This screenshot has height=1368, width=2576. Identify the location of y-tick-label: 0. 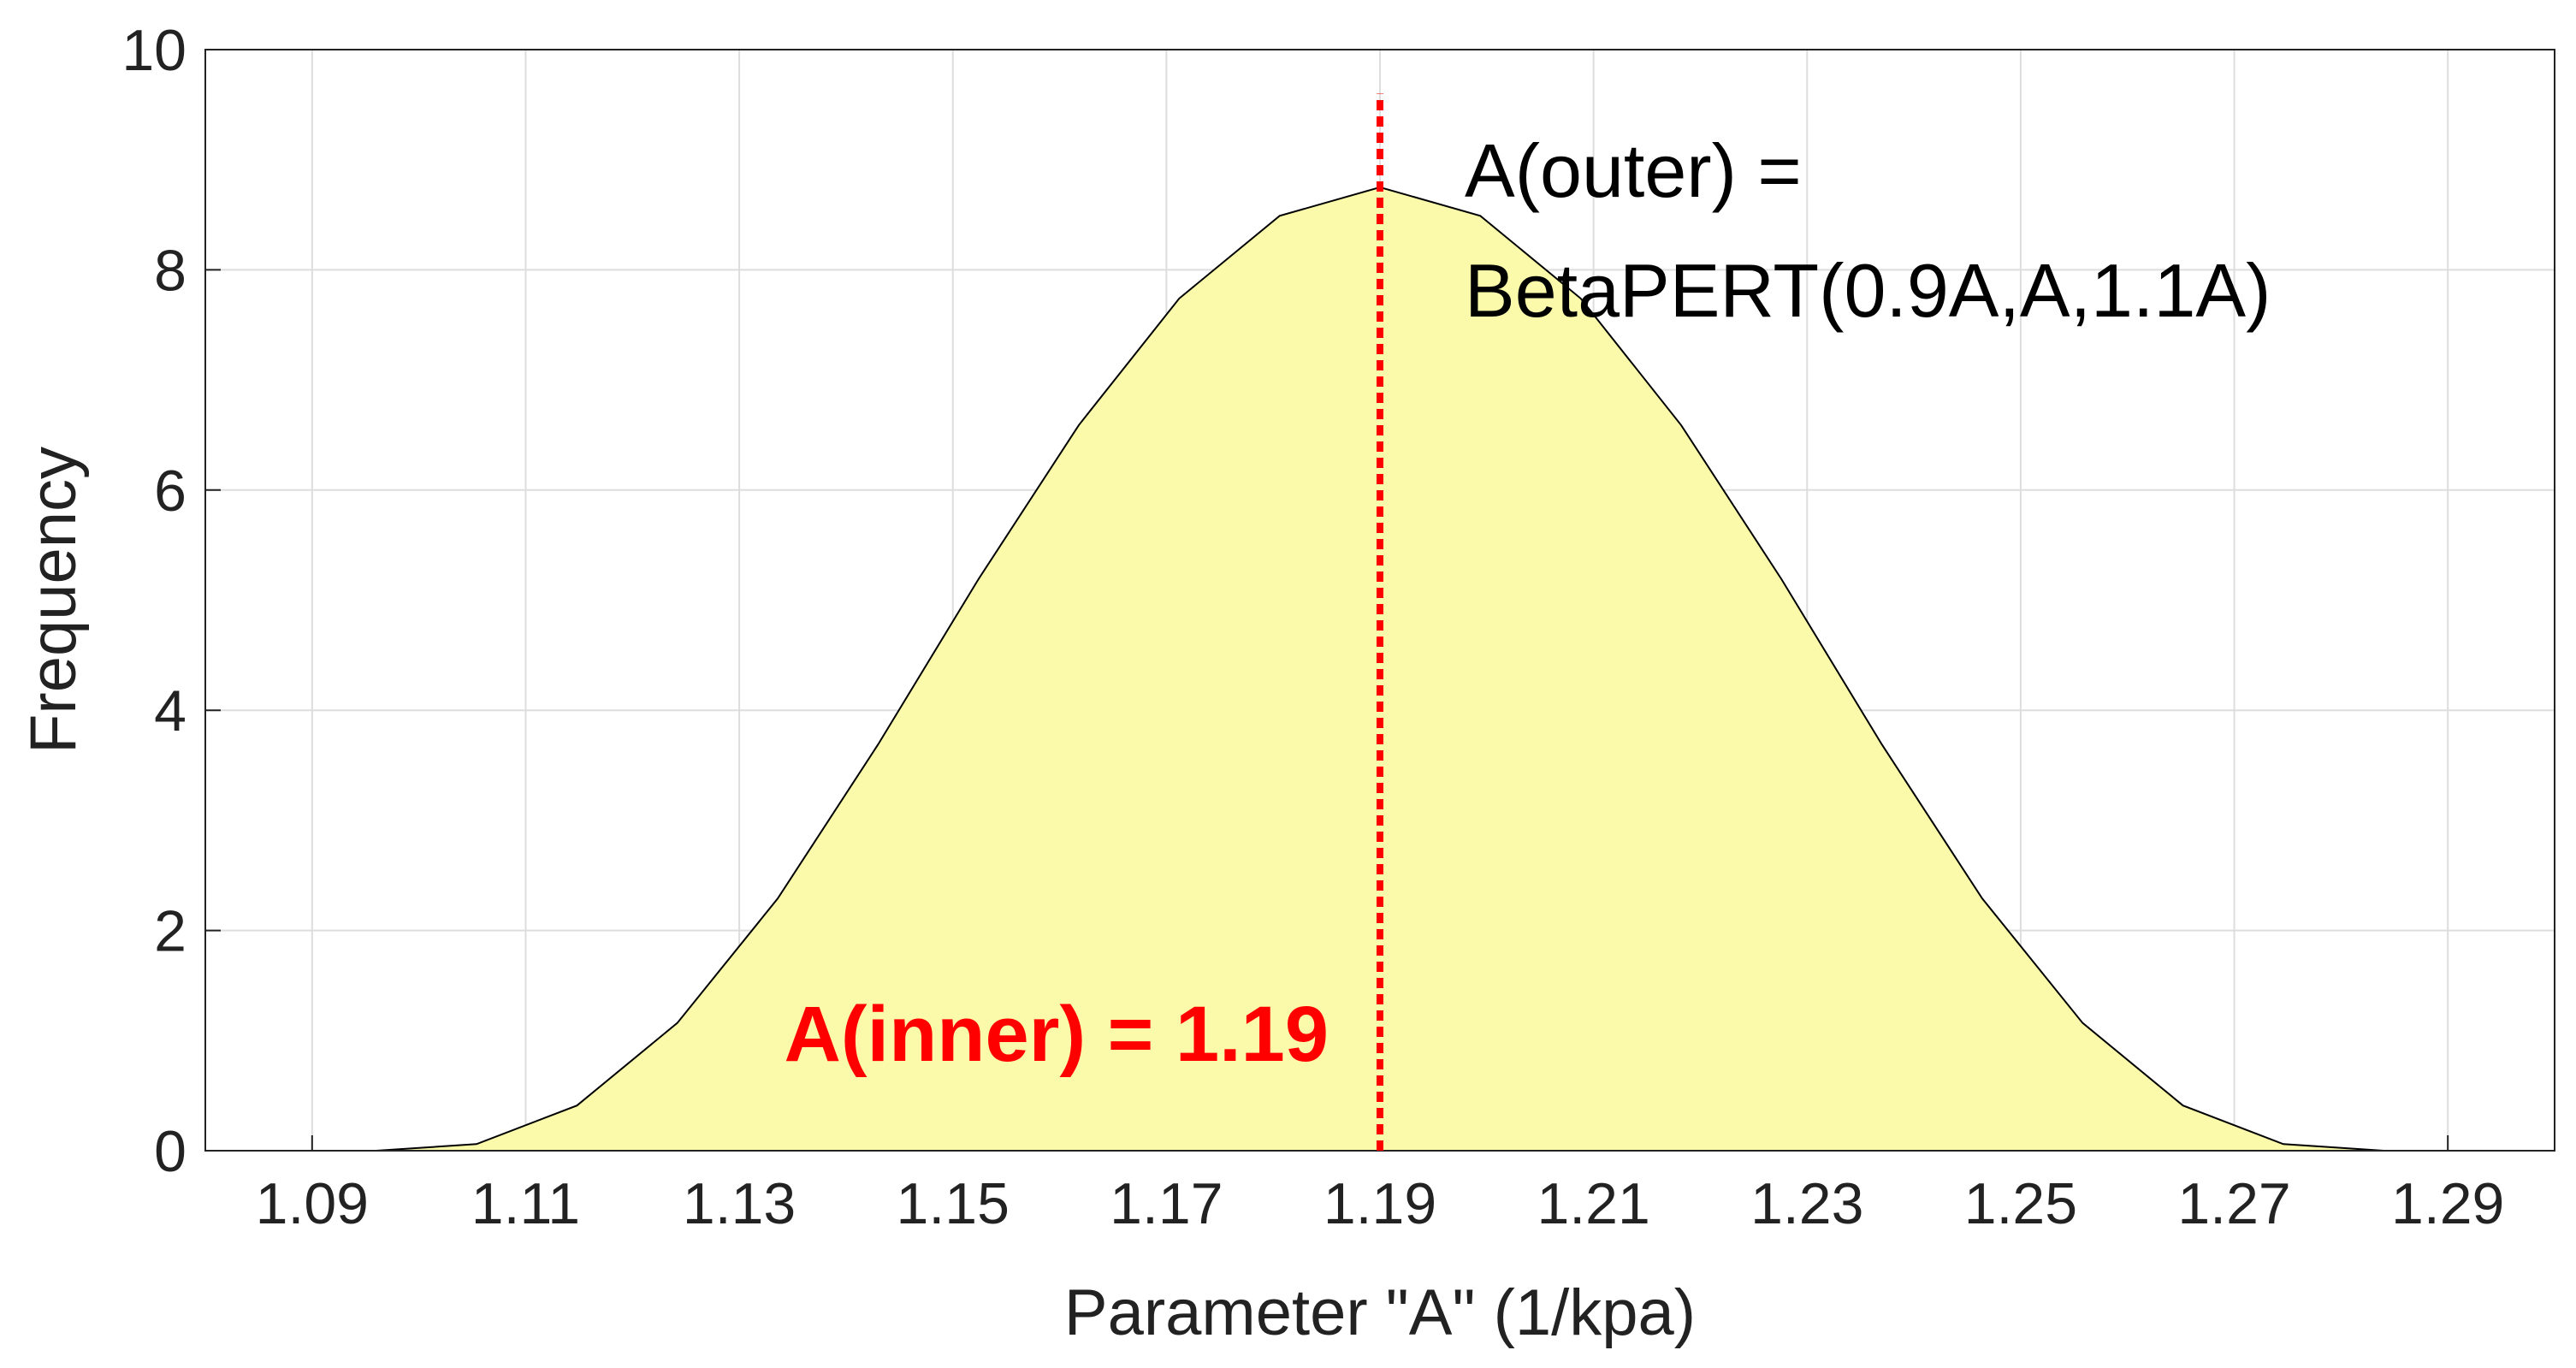
(170, 1151).